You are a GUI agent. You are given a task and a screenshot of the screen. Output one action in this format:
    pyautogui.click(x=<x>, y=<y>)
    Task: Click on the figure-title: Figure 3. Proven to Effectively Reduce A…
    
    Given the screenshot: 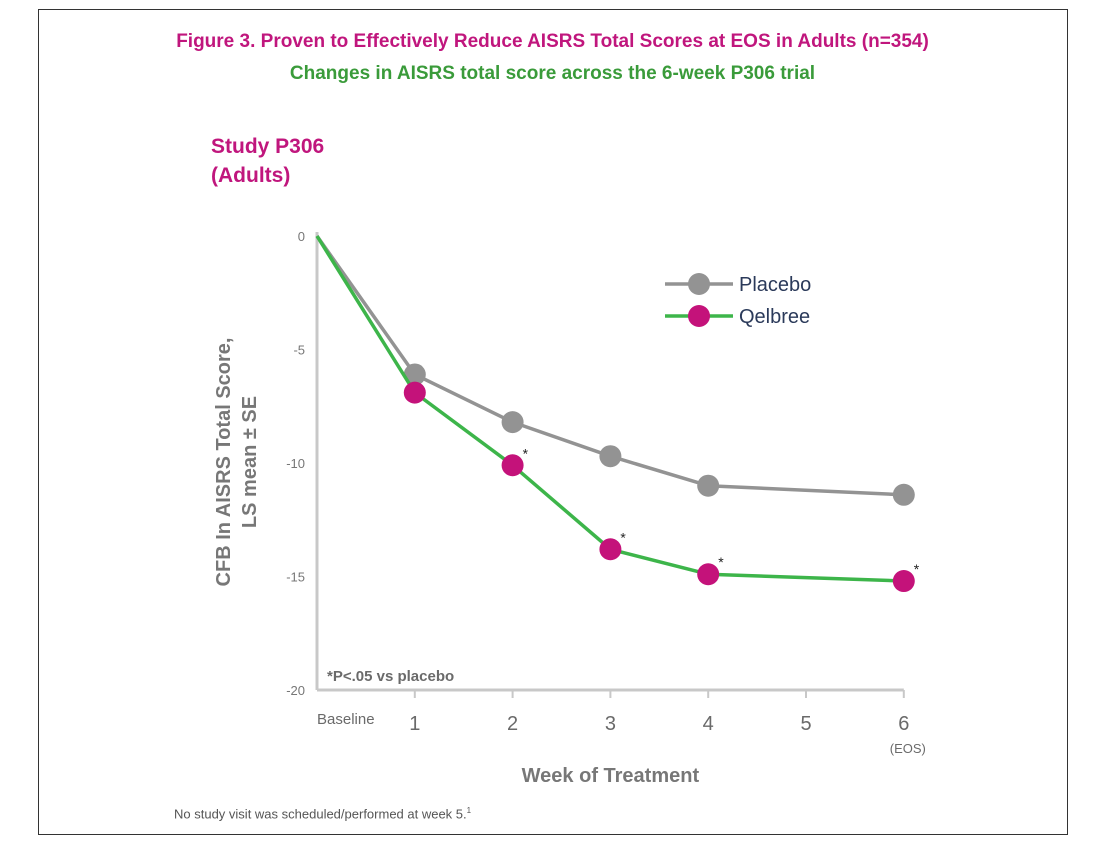 What is the action you would take?
    pyautogui.click(x=552, y=41)
    